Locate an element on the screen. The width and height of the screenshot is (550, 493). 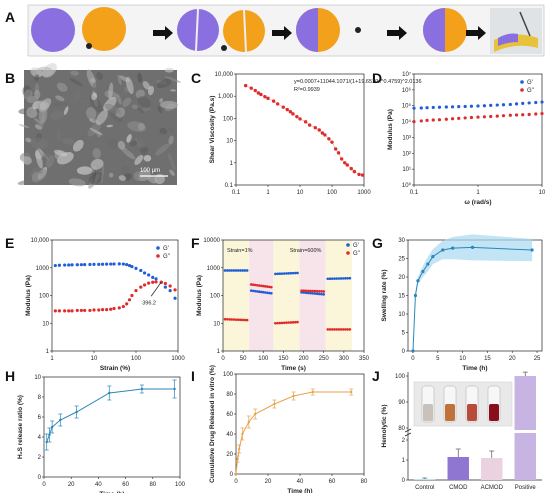
y-tick-label: 6 is located at coordinates (40, 418).